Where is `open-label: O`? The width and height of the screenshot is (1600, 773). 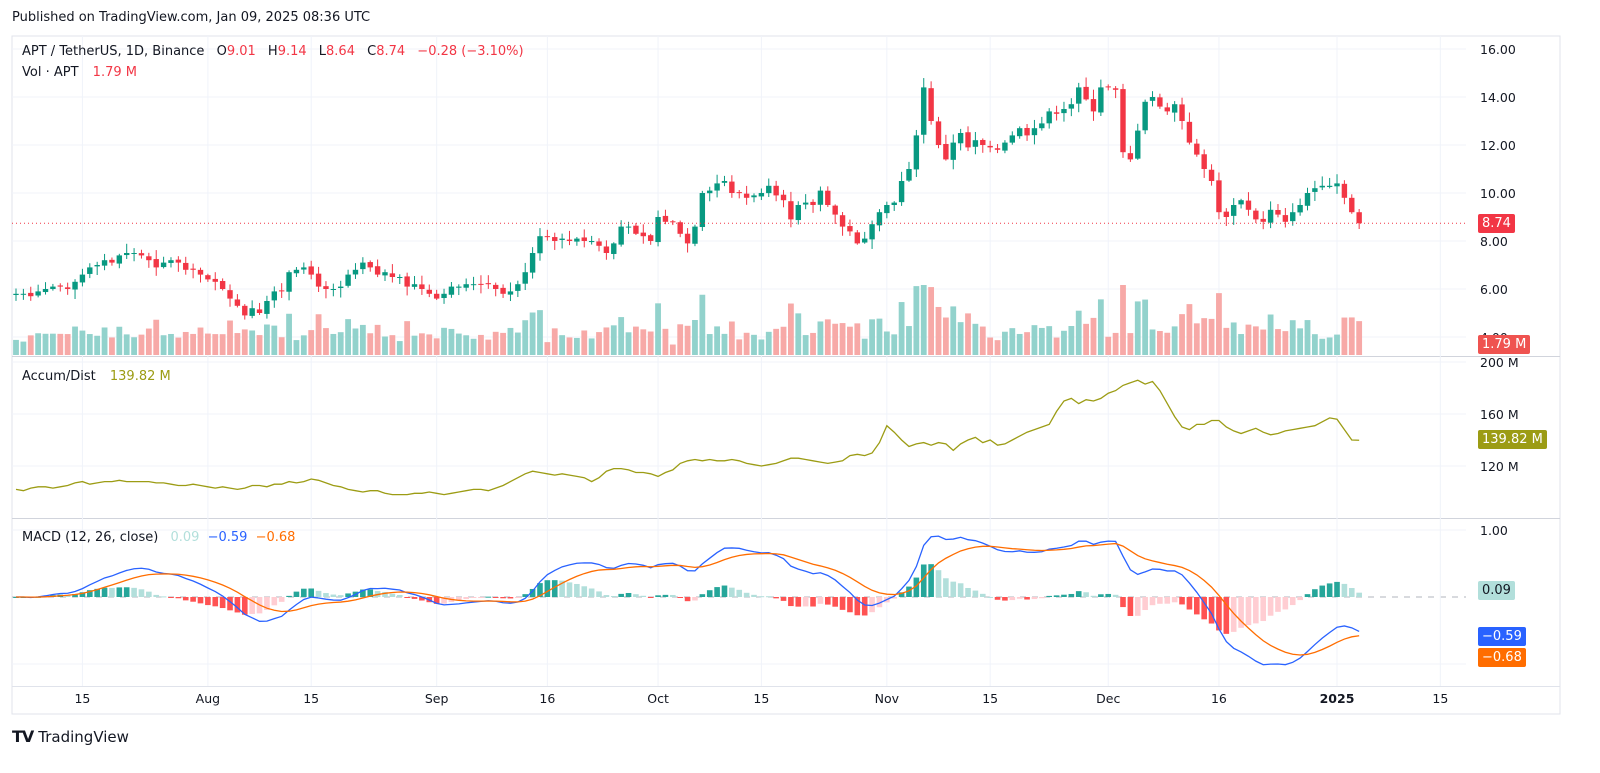 open-label: O is located at coordinates (221, 51).